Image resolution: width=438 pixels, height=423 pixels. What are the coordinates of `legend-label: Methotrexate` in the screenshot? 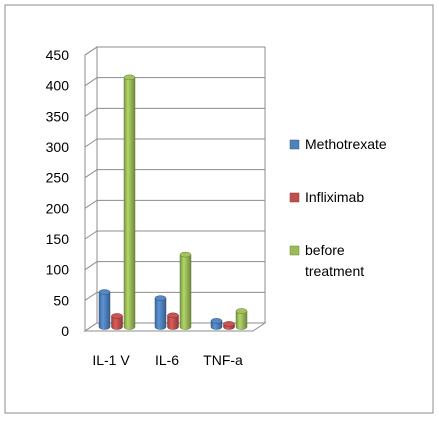 It's located at (346, 144).